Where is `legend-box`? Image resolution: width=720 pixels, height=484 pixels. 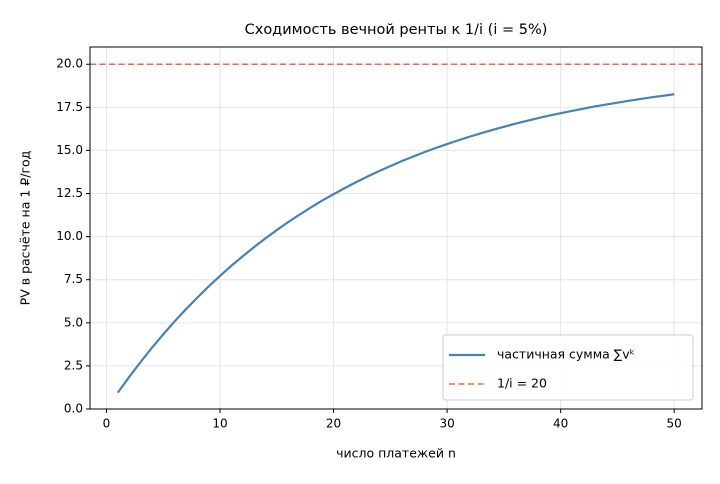 legend-box is located at coordinates (568, 367).